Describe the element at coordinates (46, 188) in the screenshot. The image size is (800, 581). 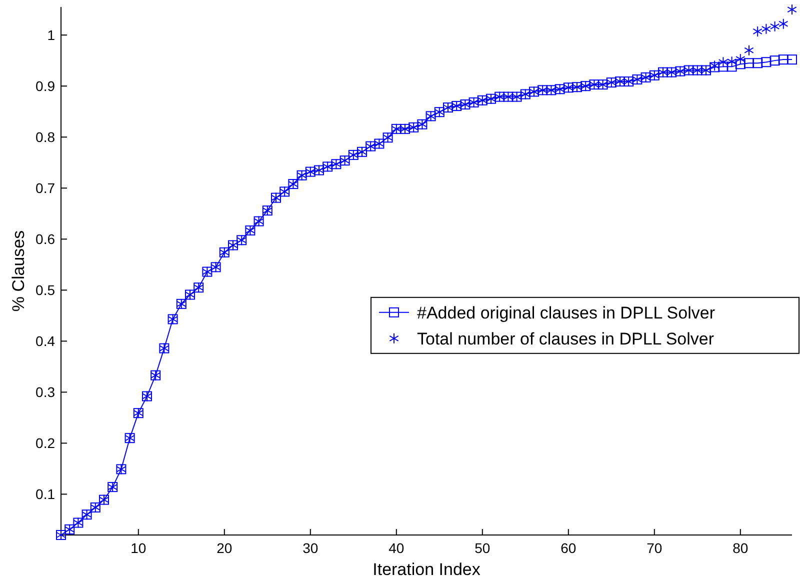
I see `y-tick-label: 0.7` at that location.